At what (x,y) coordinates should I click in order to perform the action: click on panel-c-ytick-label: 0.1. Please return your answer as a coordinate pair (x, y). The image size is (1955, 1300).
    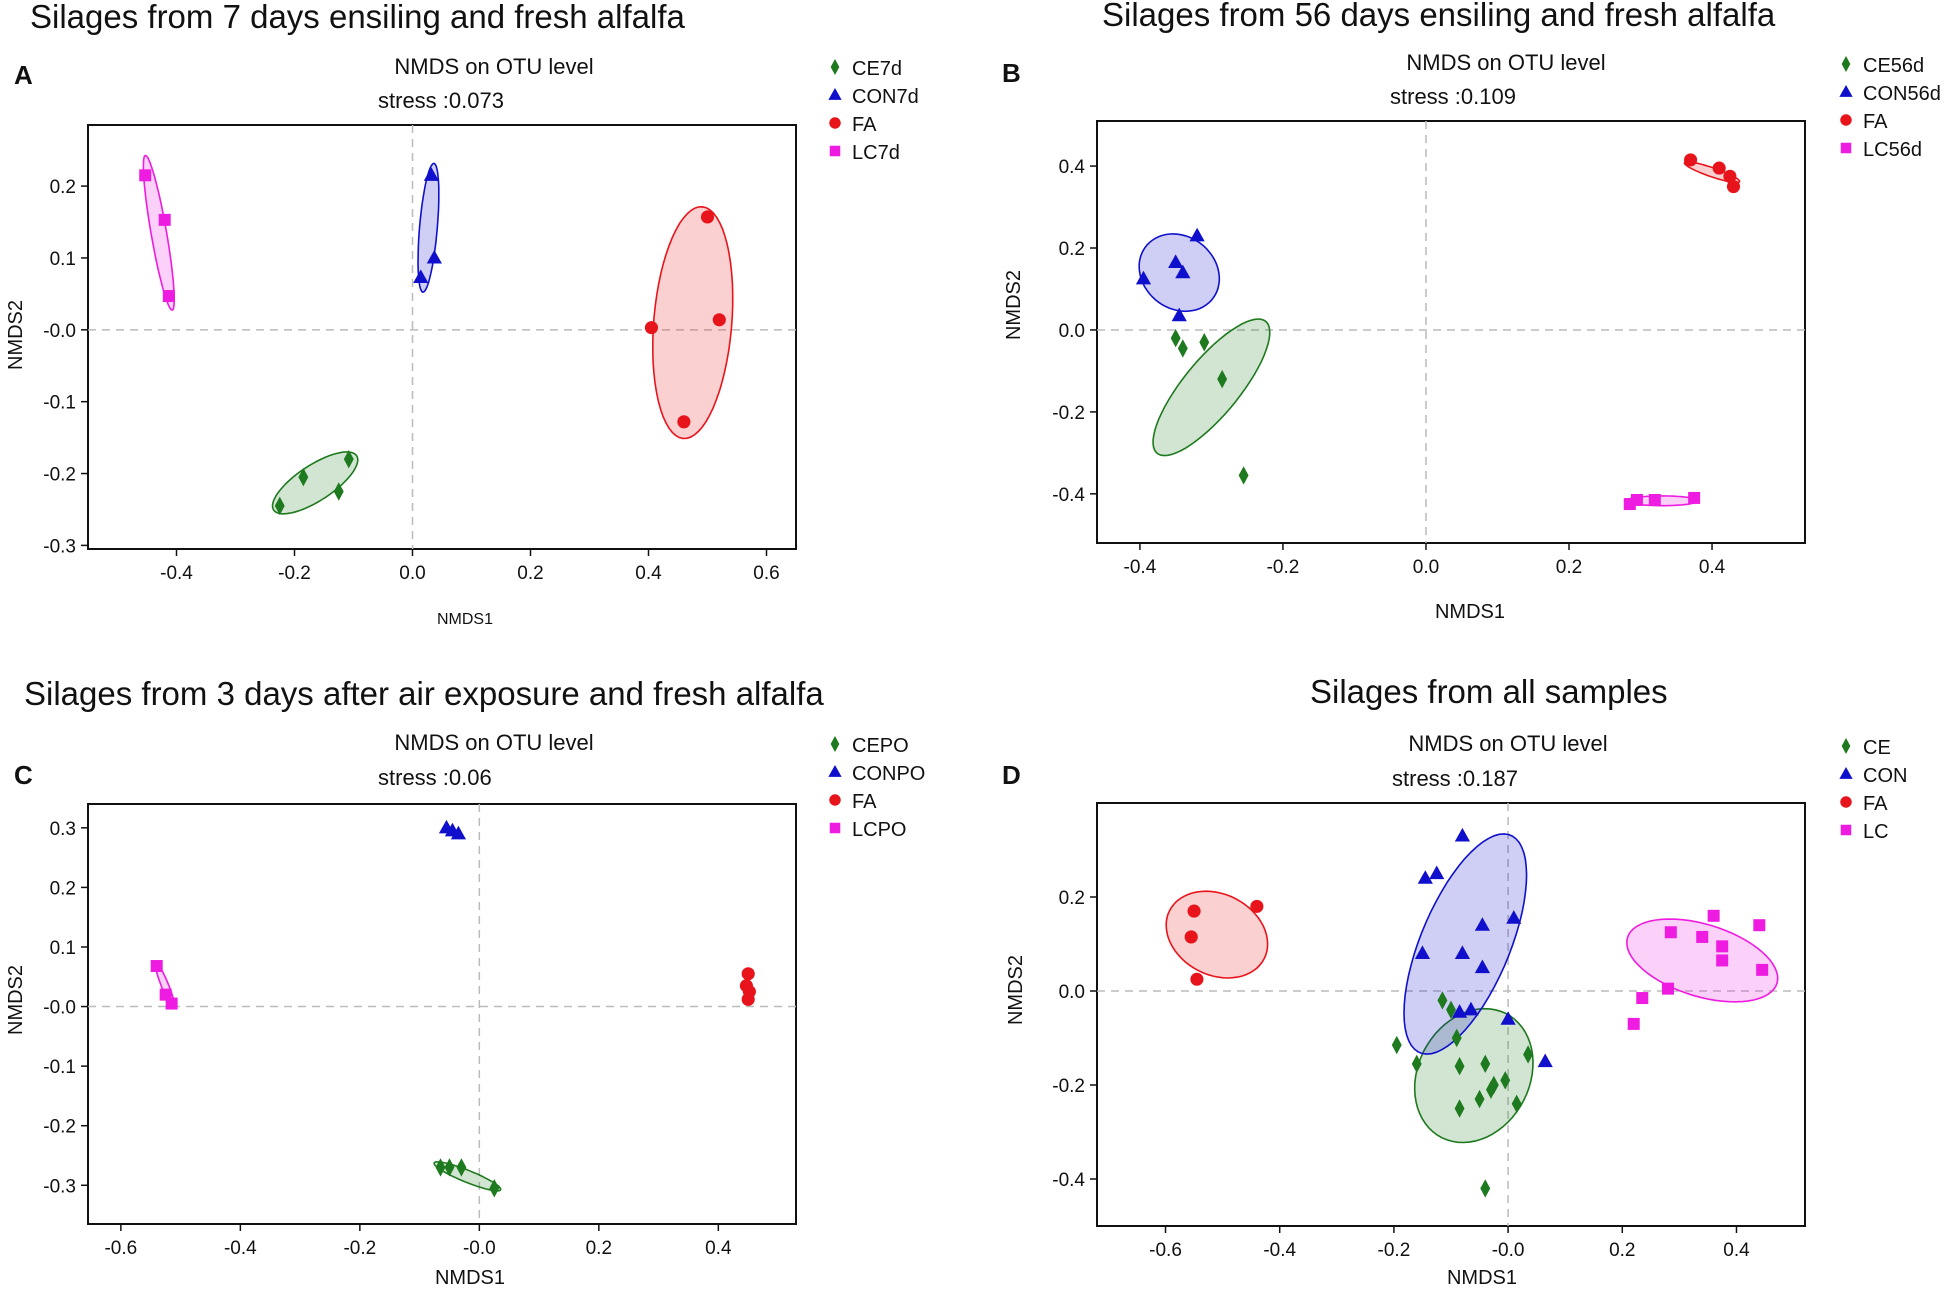
    Looking at the image, I should click on (63, 948).